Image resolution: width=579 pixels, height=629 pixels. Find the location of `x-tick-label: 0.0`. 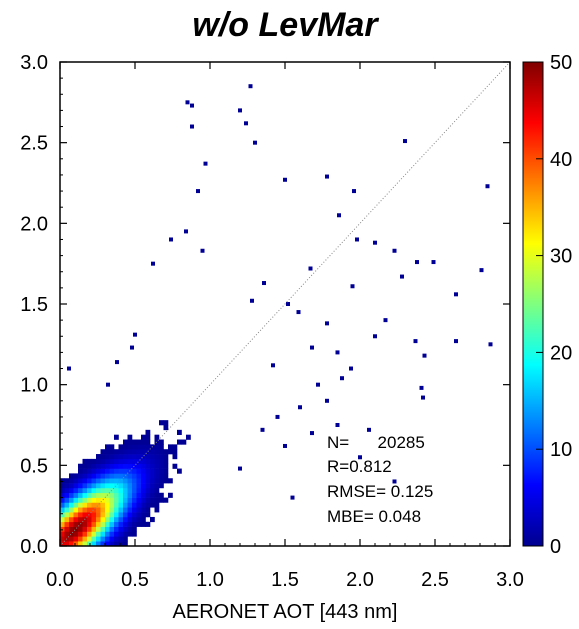

x-tick-label: 0.0 is located at coordinates (60, 580).